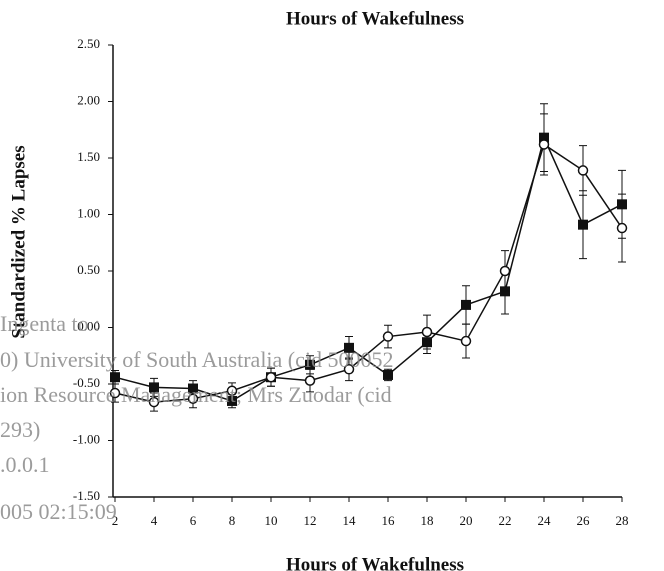 The height and width of the screenshot is (571, 664). Describe the element at coordinates (584, 520) in the screenshot. I see `x-tick-label: 26` at that location.